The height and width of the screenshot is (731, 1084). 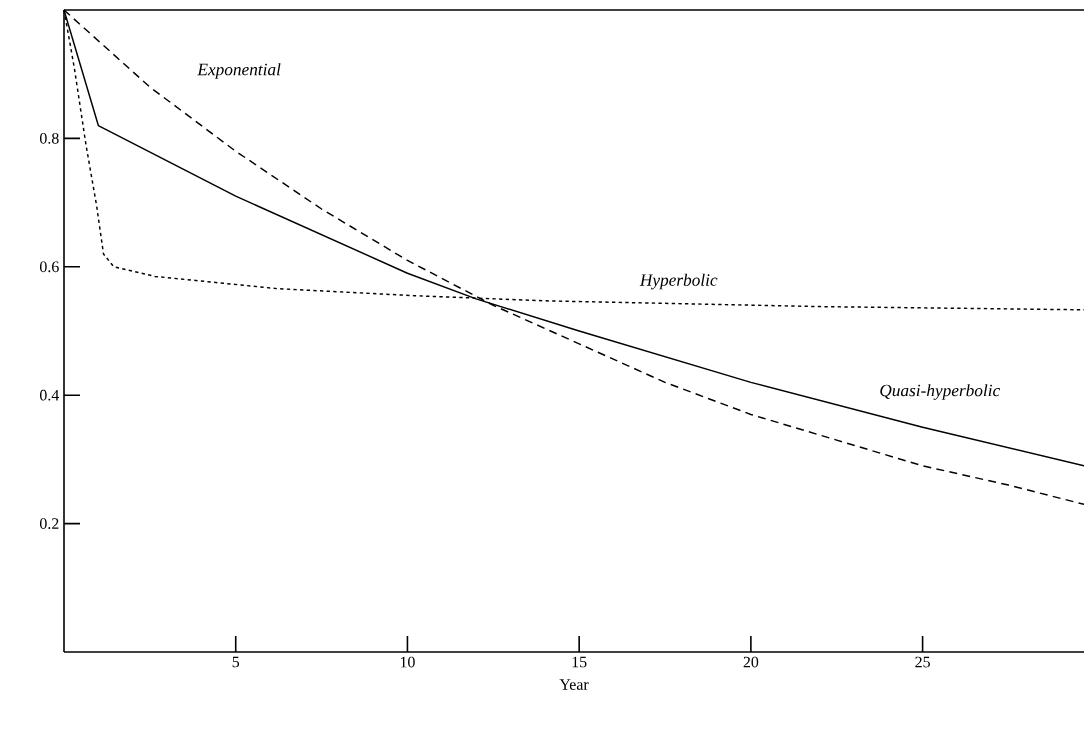 I want to click on x-tick-label: 20, so click(x=751, y=662).